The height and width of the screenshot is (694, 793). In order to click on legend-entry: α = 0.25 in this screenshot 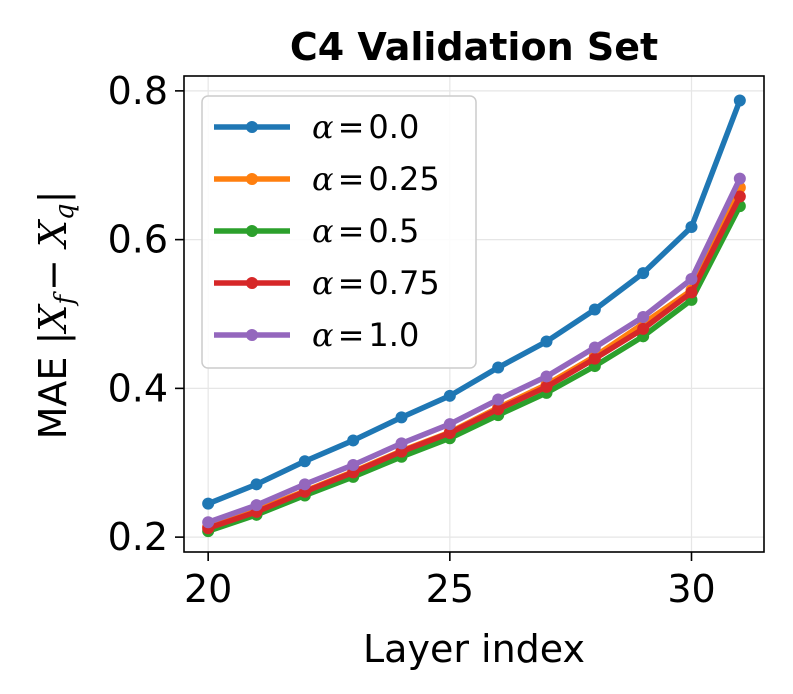, I will do `click(327, 179)`.